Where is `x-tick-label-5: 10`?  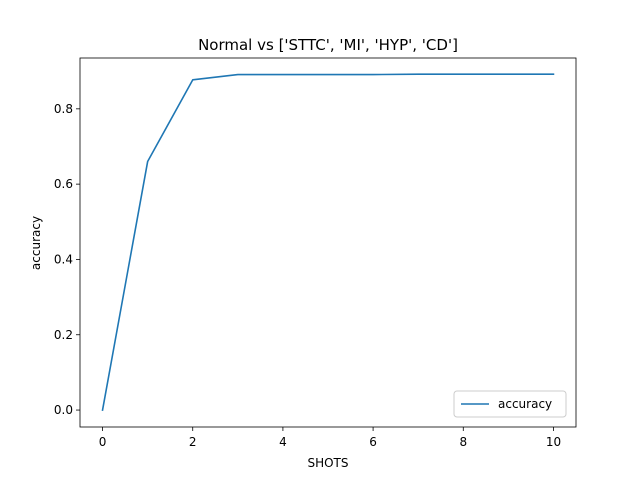 x-tick-label-5: 10 is located at coordinates (553, 442).